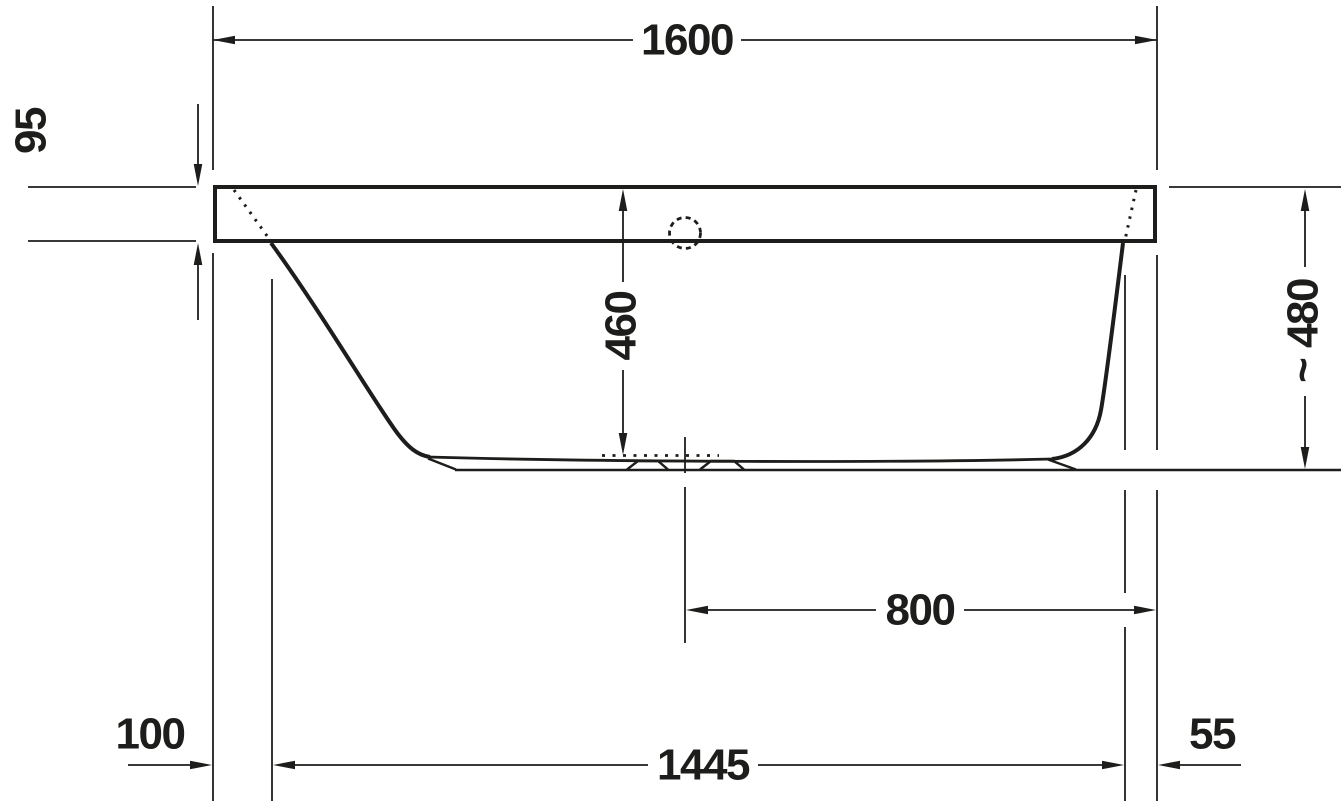 Image resolution: width=1342 pixels, height=804 pixels. What do you see at coordinates (1062, 464) in the screenshot?
I see `base-chamfer-right` at bounding box center [1062, 464].